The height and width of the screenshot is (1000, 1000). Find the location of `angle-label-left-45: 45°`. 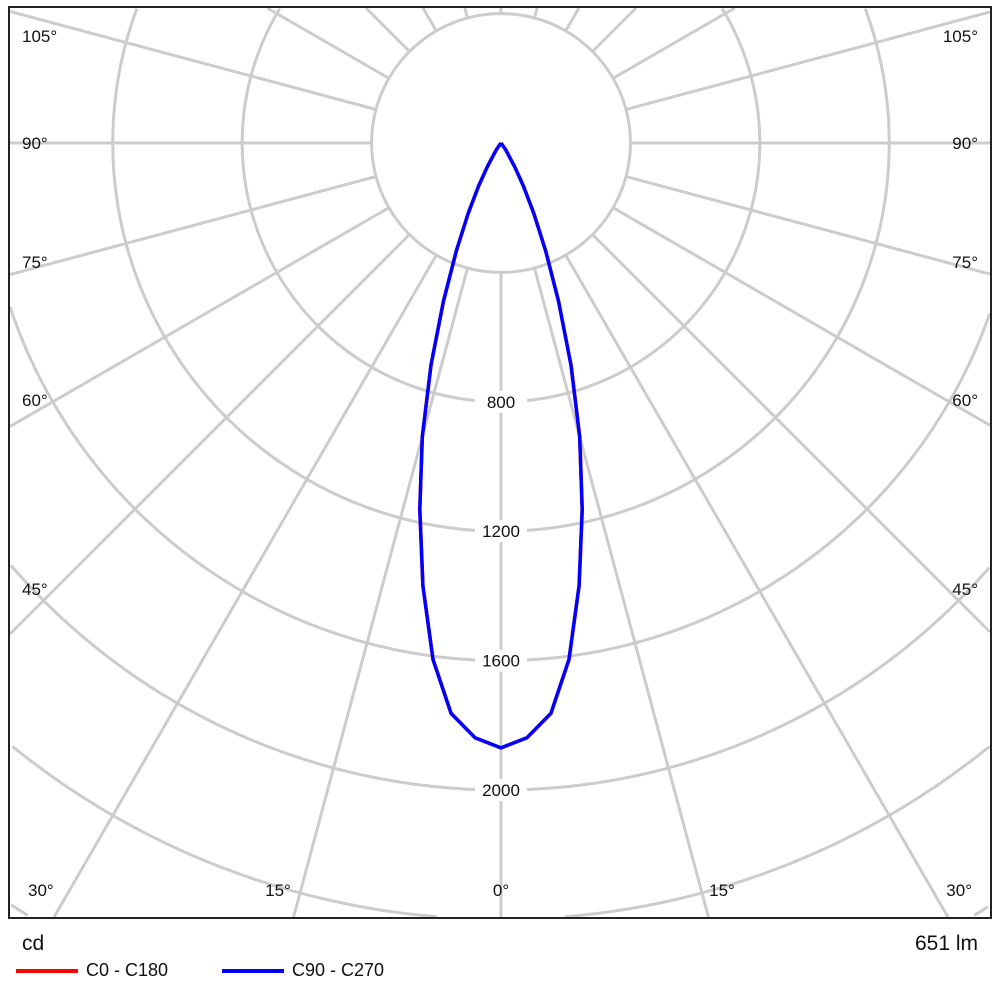

angle-label-left-45: 45° is located at coordinates (35, 589).